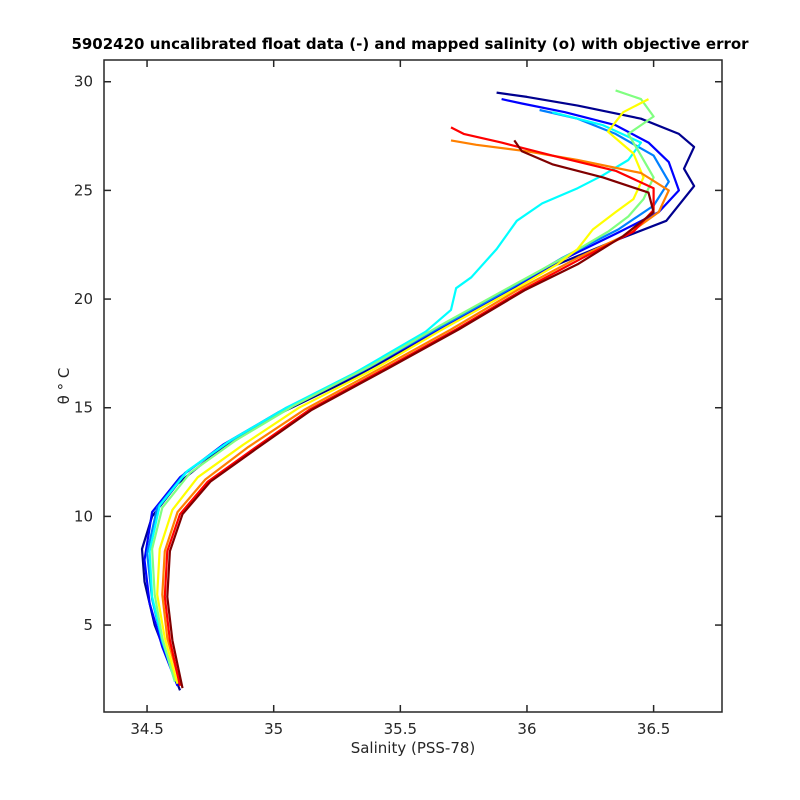 This screenshot has width=800, height=800. I want to click on x-tick-label: 36, so click(526, 729).